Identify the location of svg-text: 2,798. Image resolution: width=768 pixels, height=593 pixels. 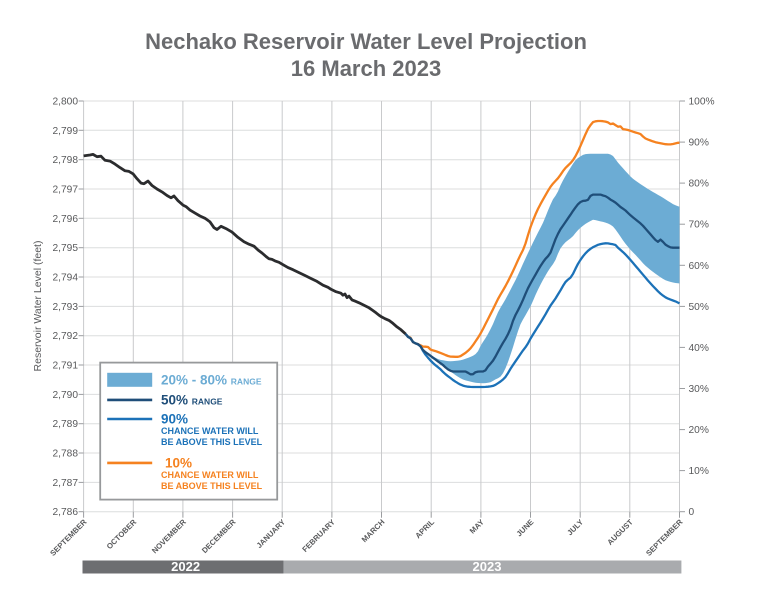
(66, 160).